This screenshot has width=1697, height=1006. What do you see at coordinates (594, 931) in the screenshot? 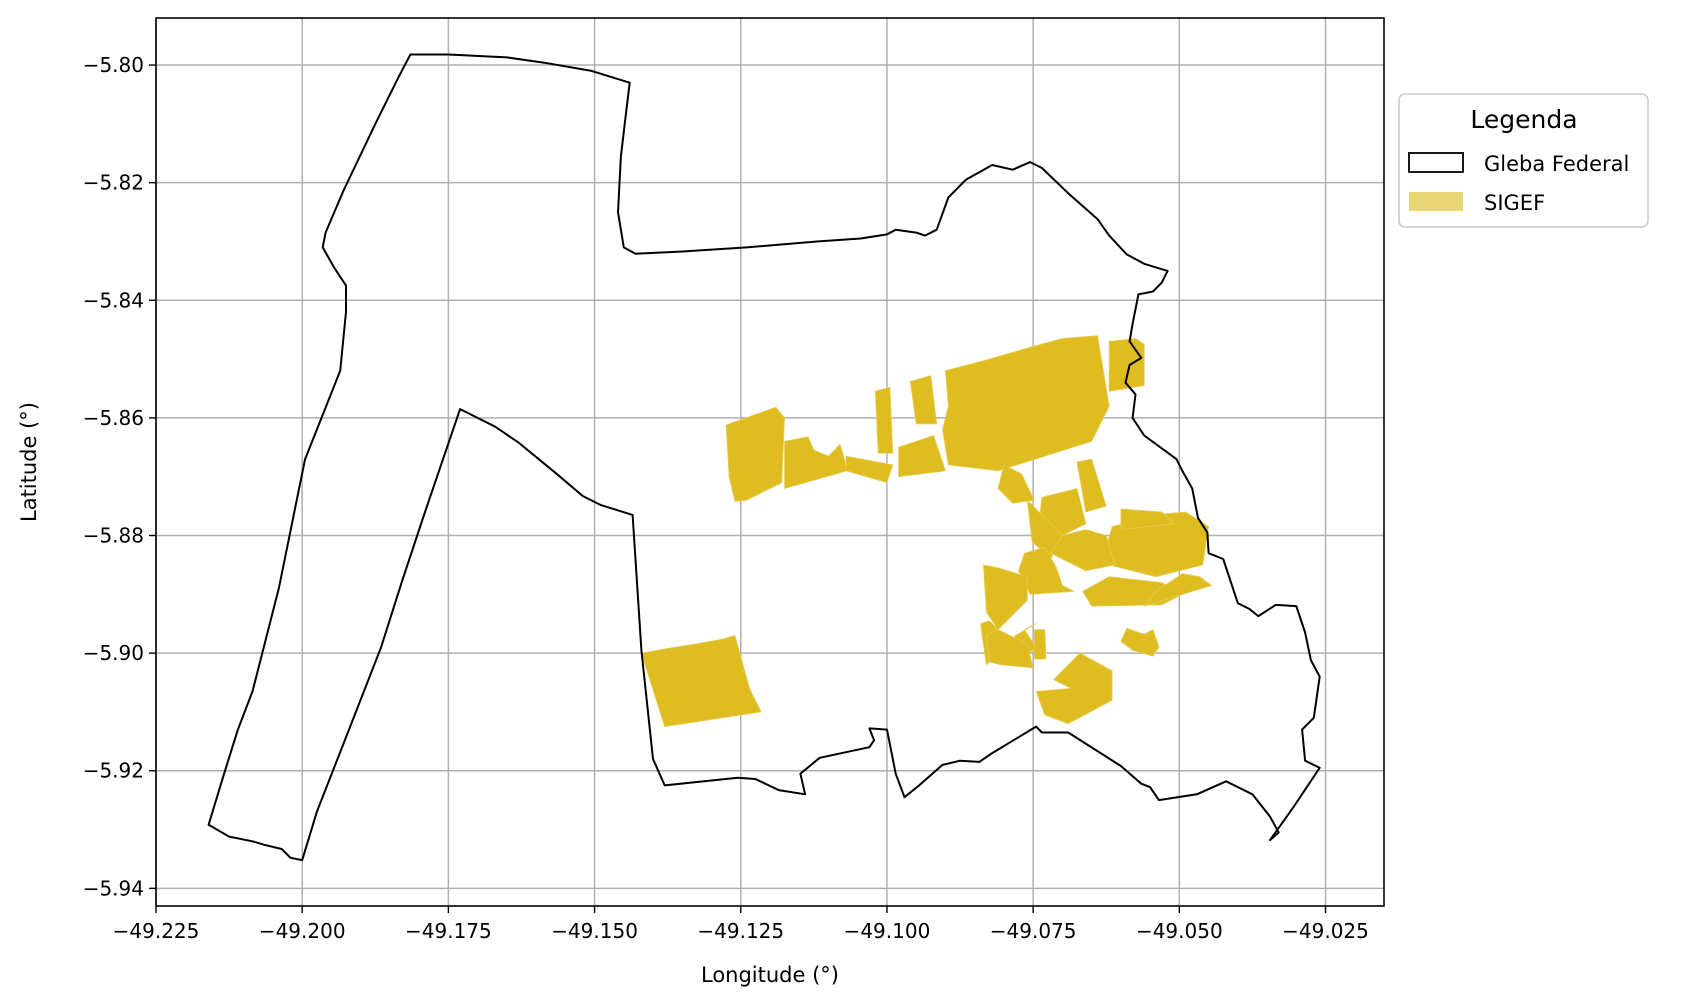
I see `x-tick-label: −49.150` at bounding box center [594, 931].